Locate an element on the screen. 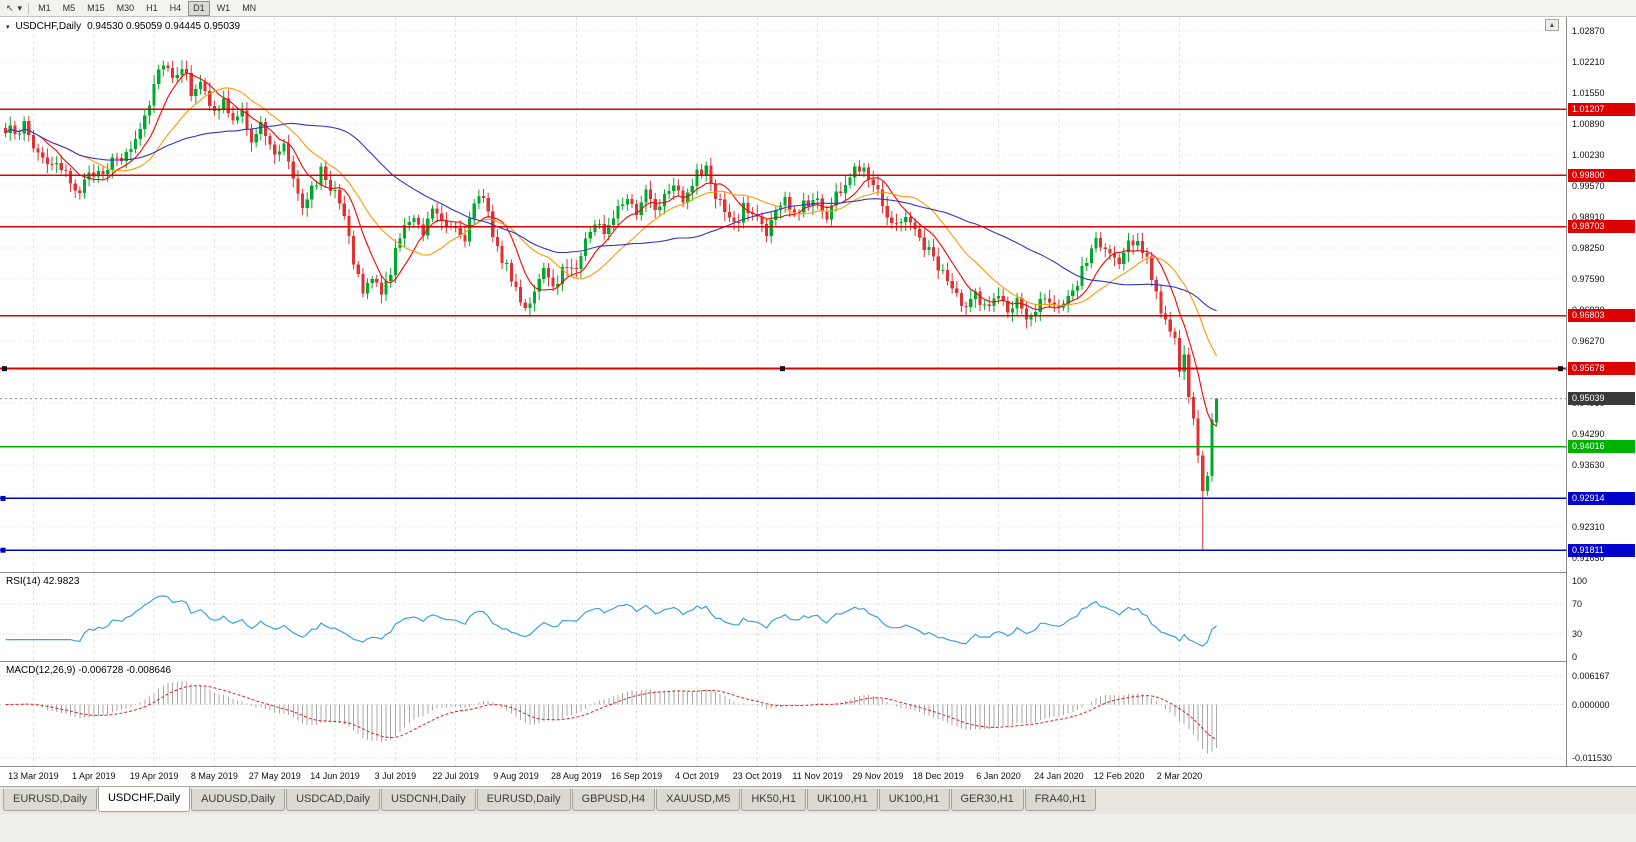 The image size is (1636, 842). toolbar-separator is located at coordinates (29, 8).